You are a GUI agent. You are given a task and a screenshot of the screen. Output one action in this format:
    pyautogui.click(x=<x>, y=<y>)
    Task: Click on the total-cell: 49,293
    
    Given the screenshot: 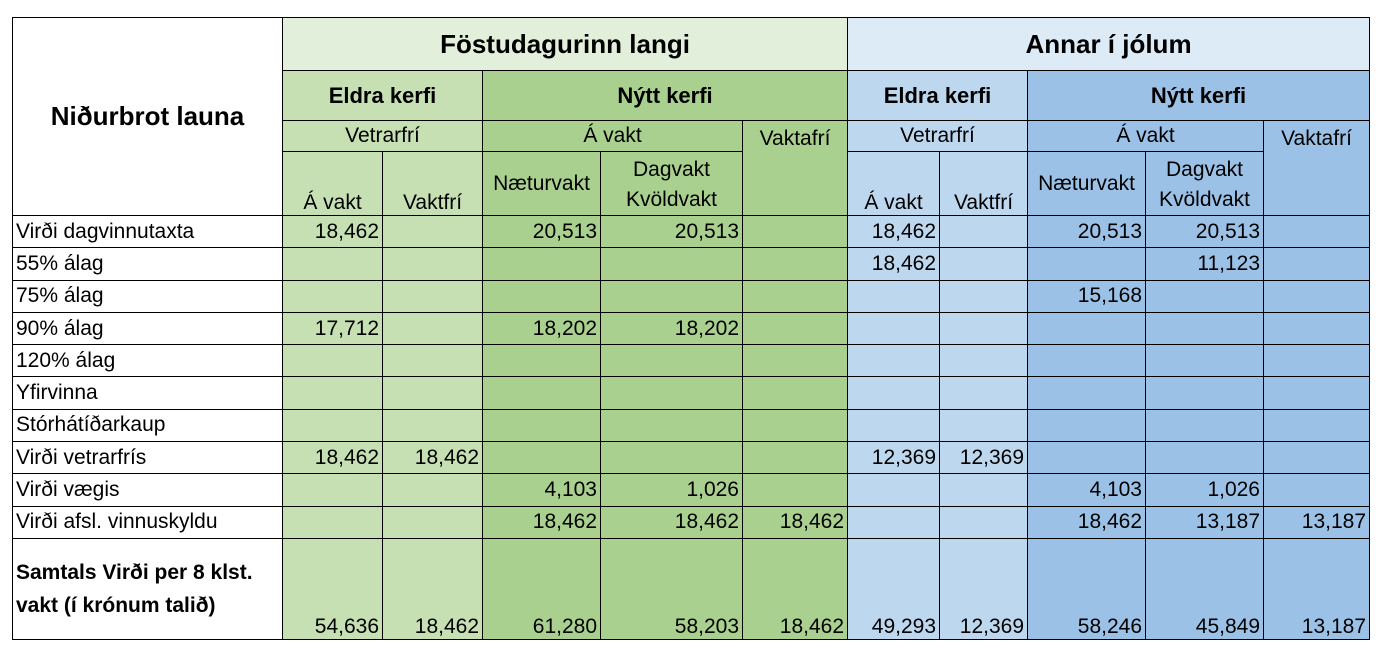 What is the action you would take?
    pyautogui.click(x=893, y=588)
    